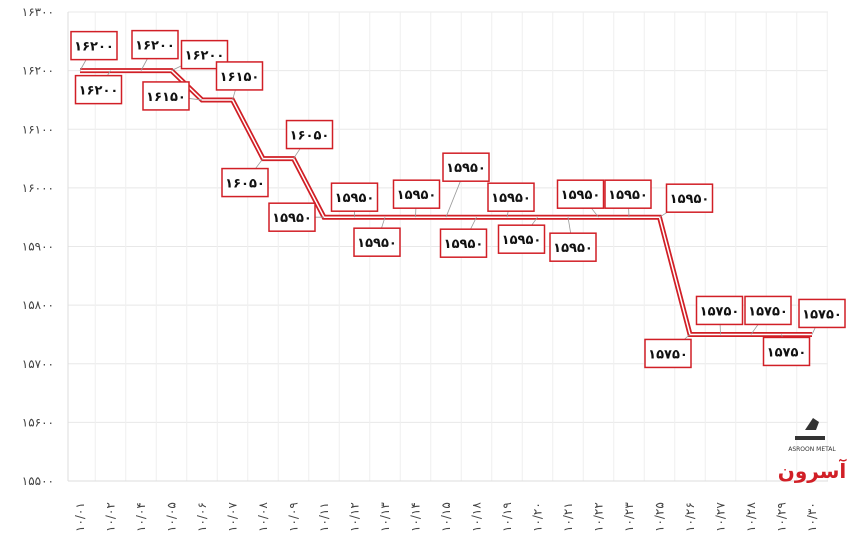 The height and width of the screenshot is (540, 860). I want to click on logo-subtext: ASROON METAL, so click(812, 449).